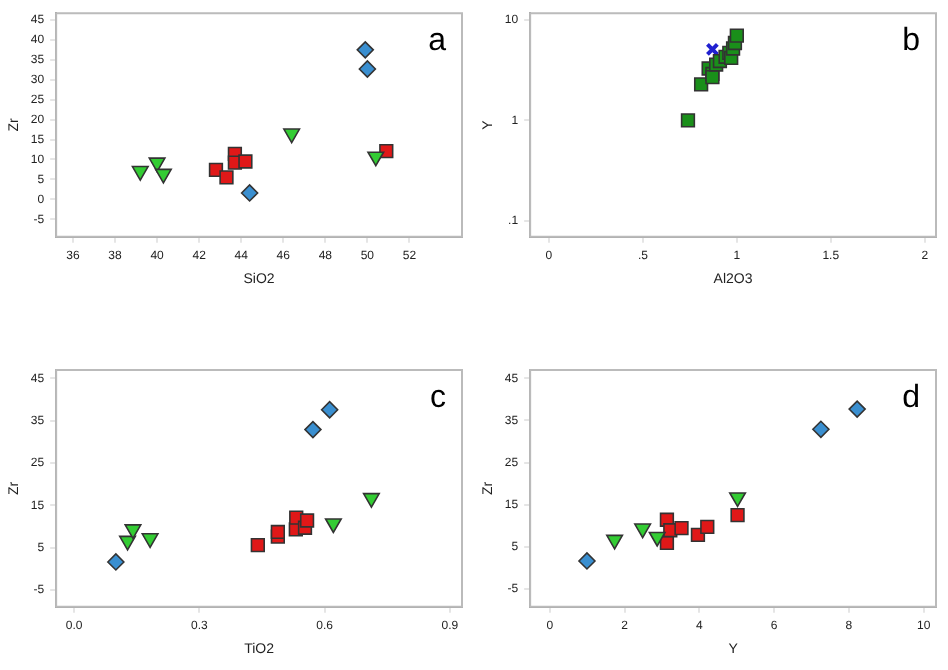 The image size is (948, 670). Describe the element at coordinates (437, 41) in the screenshot. I see `annotation: a` at that location.